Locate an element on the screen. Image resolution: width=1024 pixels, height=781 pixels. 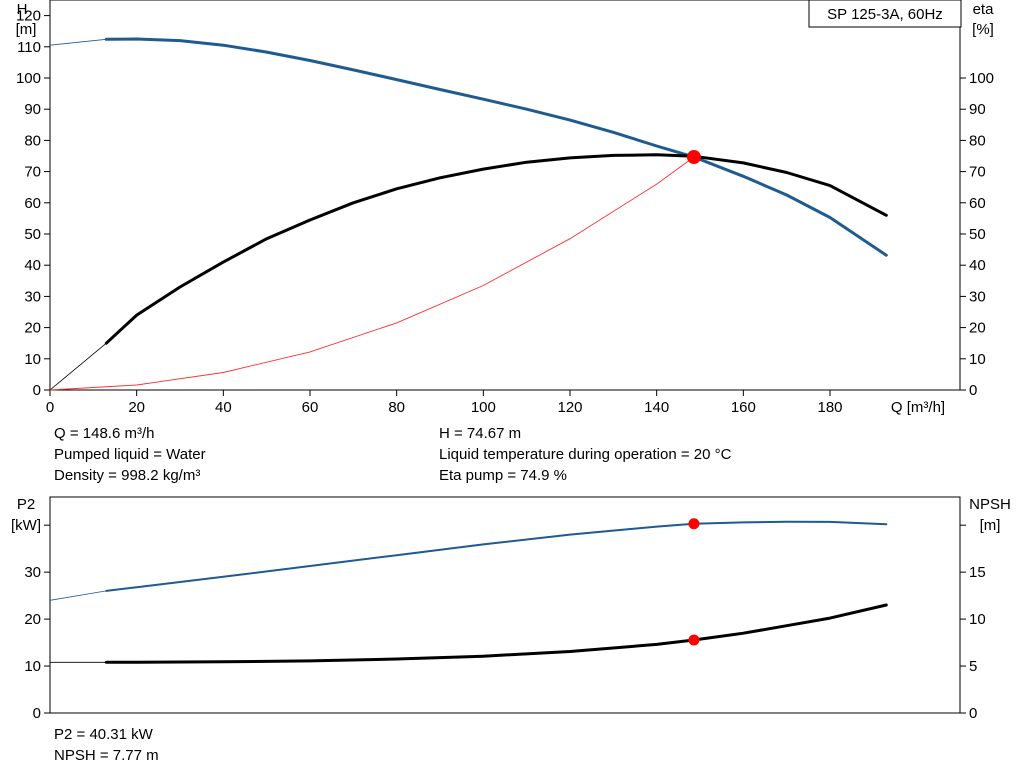
bottom-series-1-line is located at coordinates (496, 633).